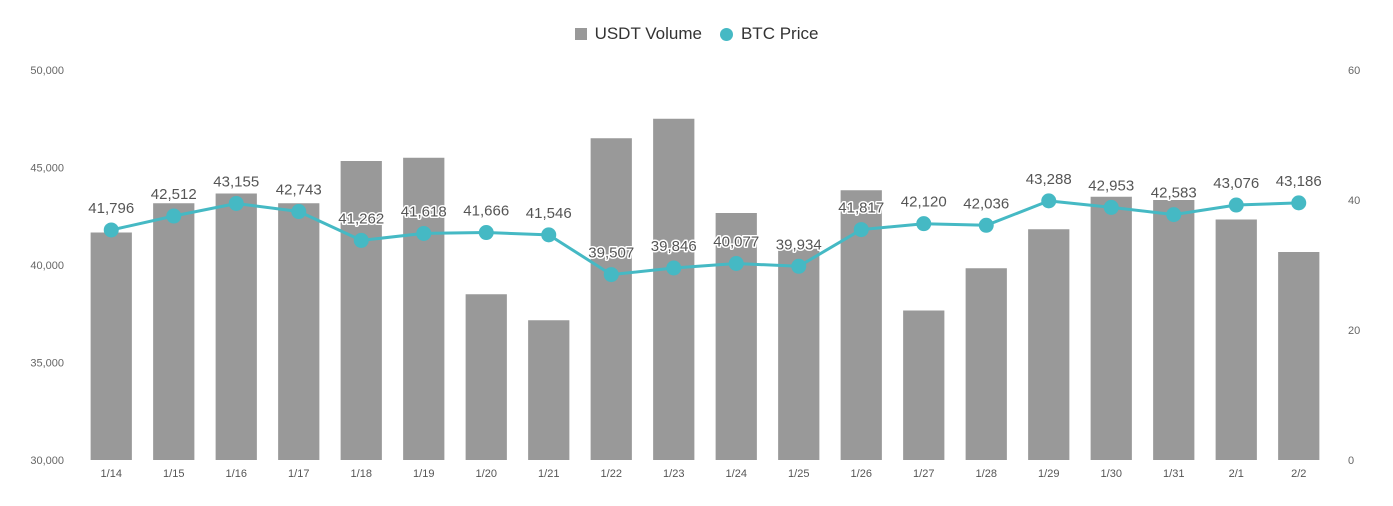 This screenshot has width=1393, height=506. What do you see at coordinates (549, 213) in the screenshot?
I see `data-label-btc-price: 41,546` at bounding box center [549, 213].